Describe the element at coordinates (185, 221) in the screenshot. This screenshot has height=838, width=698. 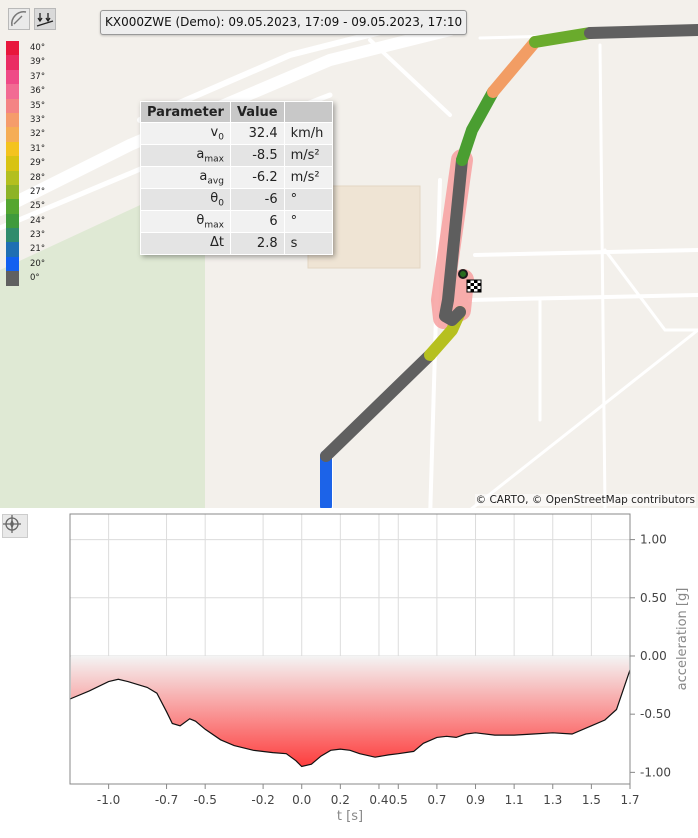
I see `parameter-cell: θmax` at that location.